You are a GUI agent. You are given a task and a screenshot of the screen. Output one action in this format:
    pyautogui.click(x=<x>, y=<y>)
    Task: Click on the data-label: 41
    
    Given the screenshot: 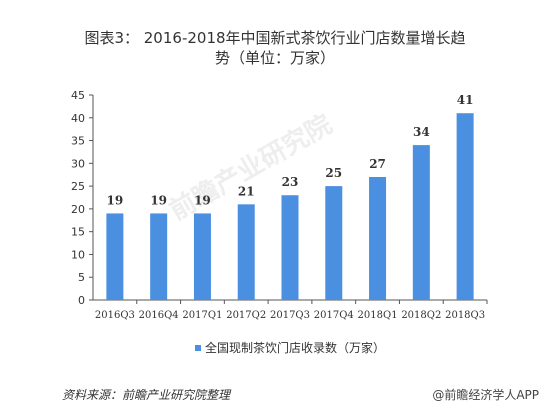 What is the action you would take?
    pyautogui.click(x=465, y=100)
    